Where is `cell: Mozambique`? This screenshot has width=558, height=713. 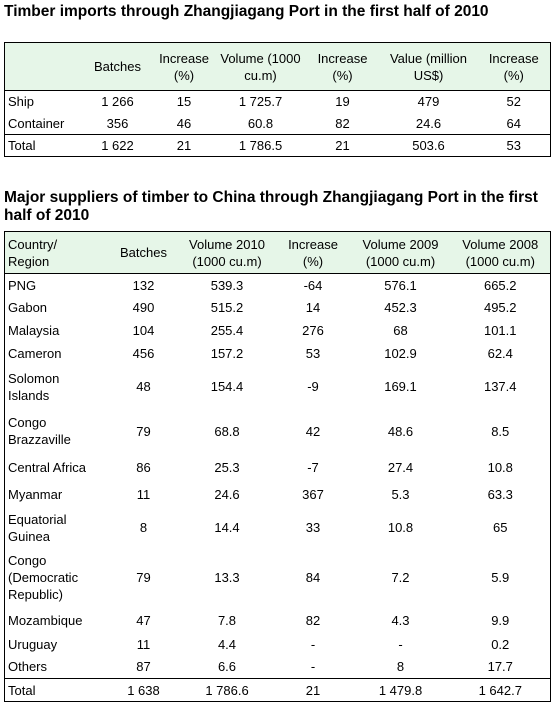
cell: Mozambique is located at coordinates (45, 620).